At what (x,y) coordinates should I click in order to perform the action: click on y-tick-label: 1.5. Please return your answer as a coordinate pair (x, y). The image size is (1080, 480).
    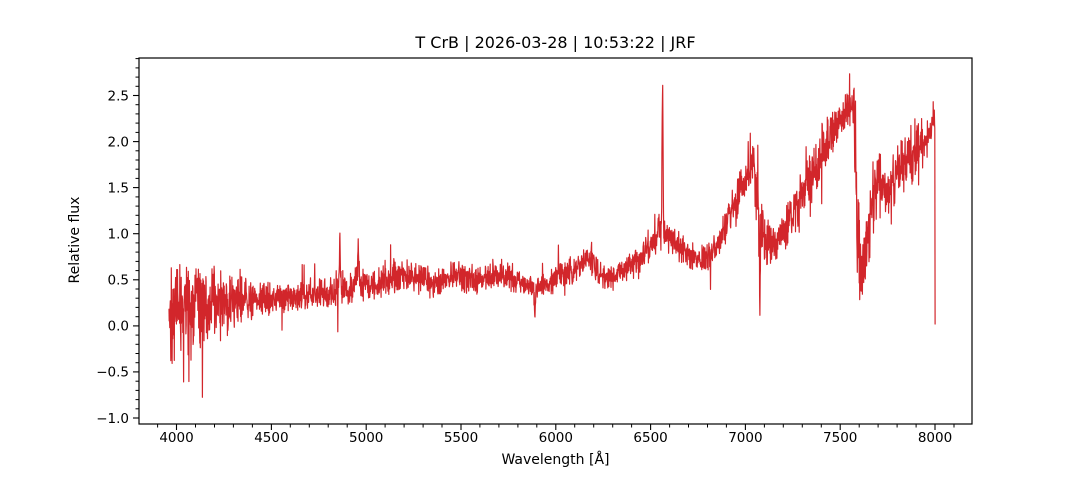
    Looking at the image, I should click on (118, 188).